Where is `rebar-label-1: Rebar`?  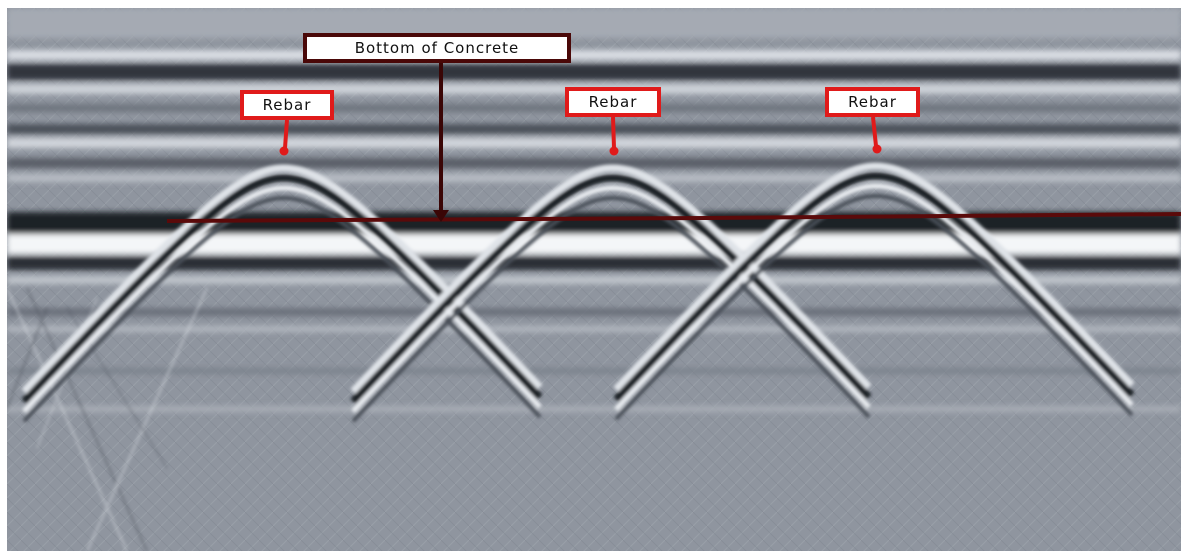
rebar-label-1: Rebar is located at coordinates (287, 105).